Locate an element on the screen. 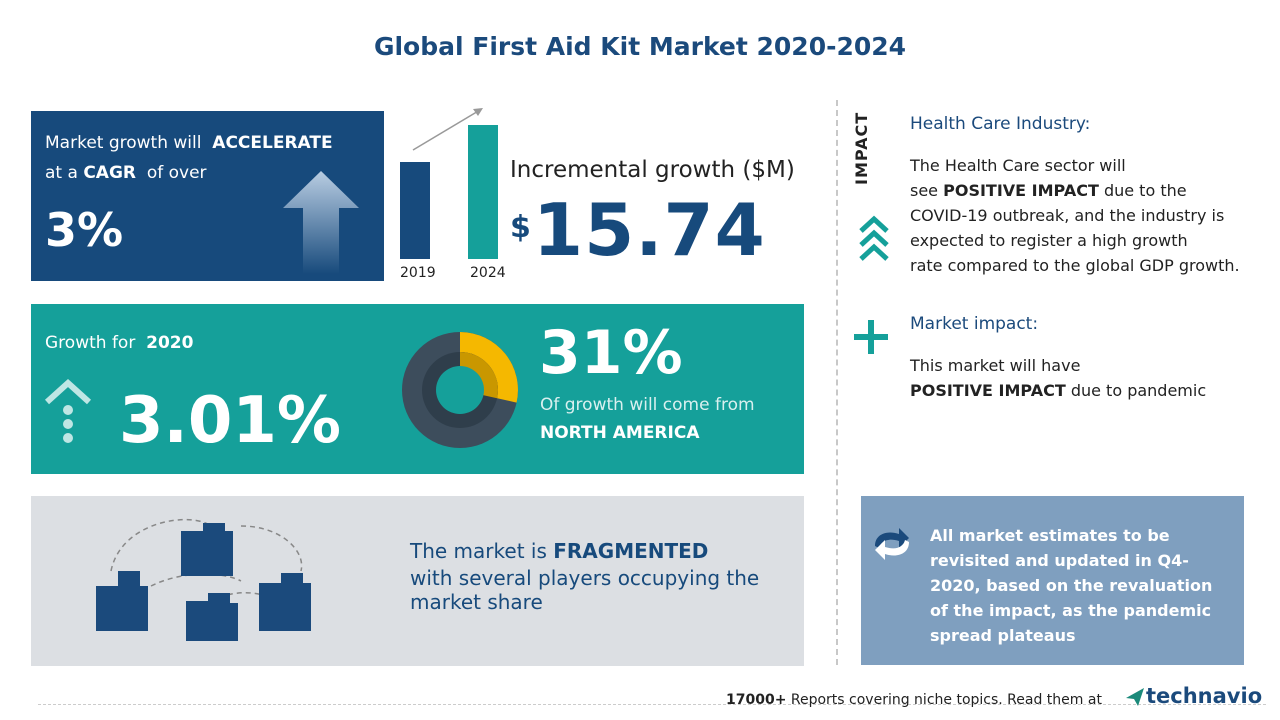 This screenshot has width=1280, height=720. market-impact-heading: Market impact: is located at coordinates (974, 324).